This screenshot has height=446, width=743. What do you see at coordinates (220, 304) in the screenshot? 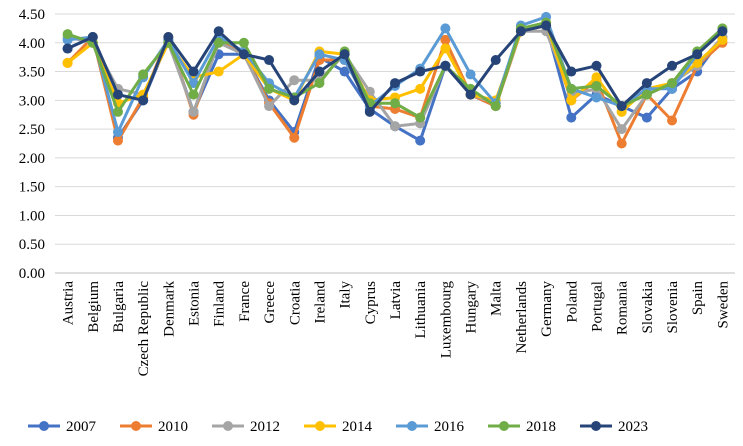
I see `x-tick-label: Finland` at bounding box center [220, 304].